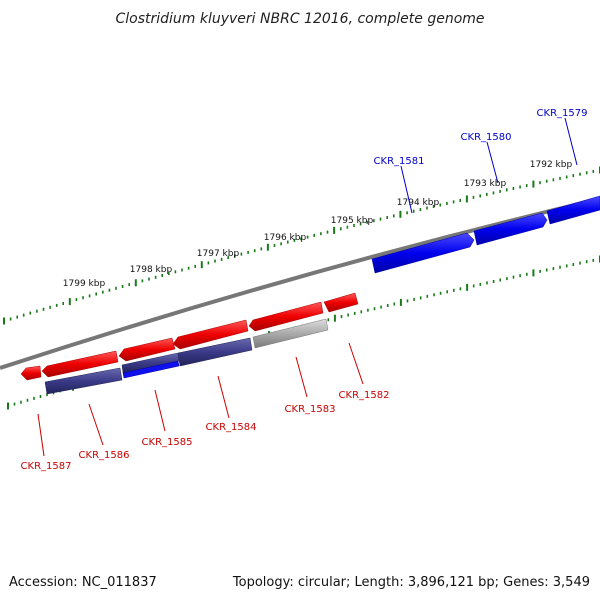 The width and height of the screenshot is (600, 600). Describe the element at coordinates (285, 238) in the screenshot. I see `scale-label-1796: 1796 kbp` at that location.